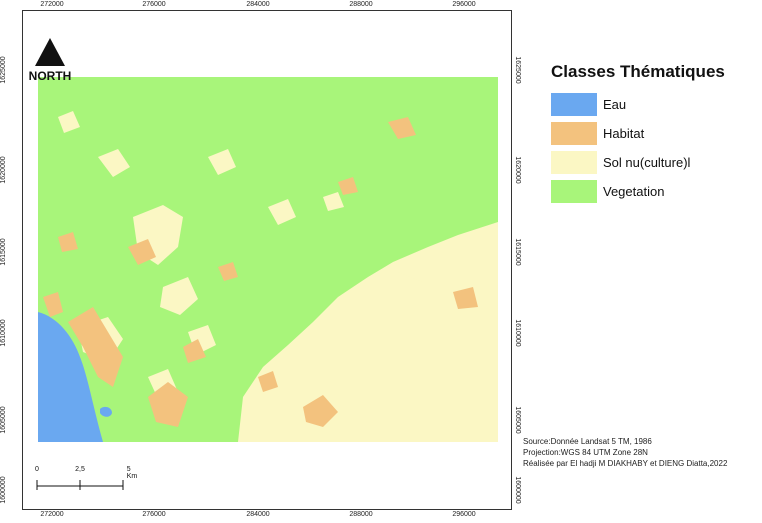  What do you see at coordinates (647, 162) in the screenshot?
I see `legend-label: Sol nu(culture)l` at bounding box center [647, 162].